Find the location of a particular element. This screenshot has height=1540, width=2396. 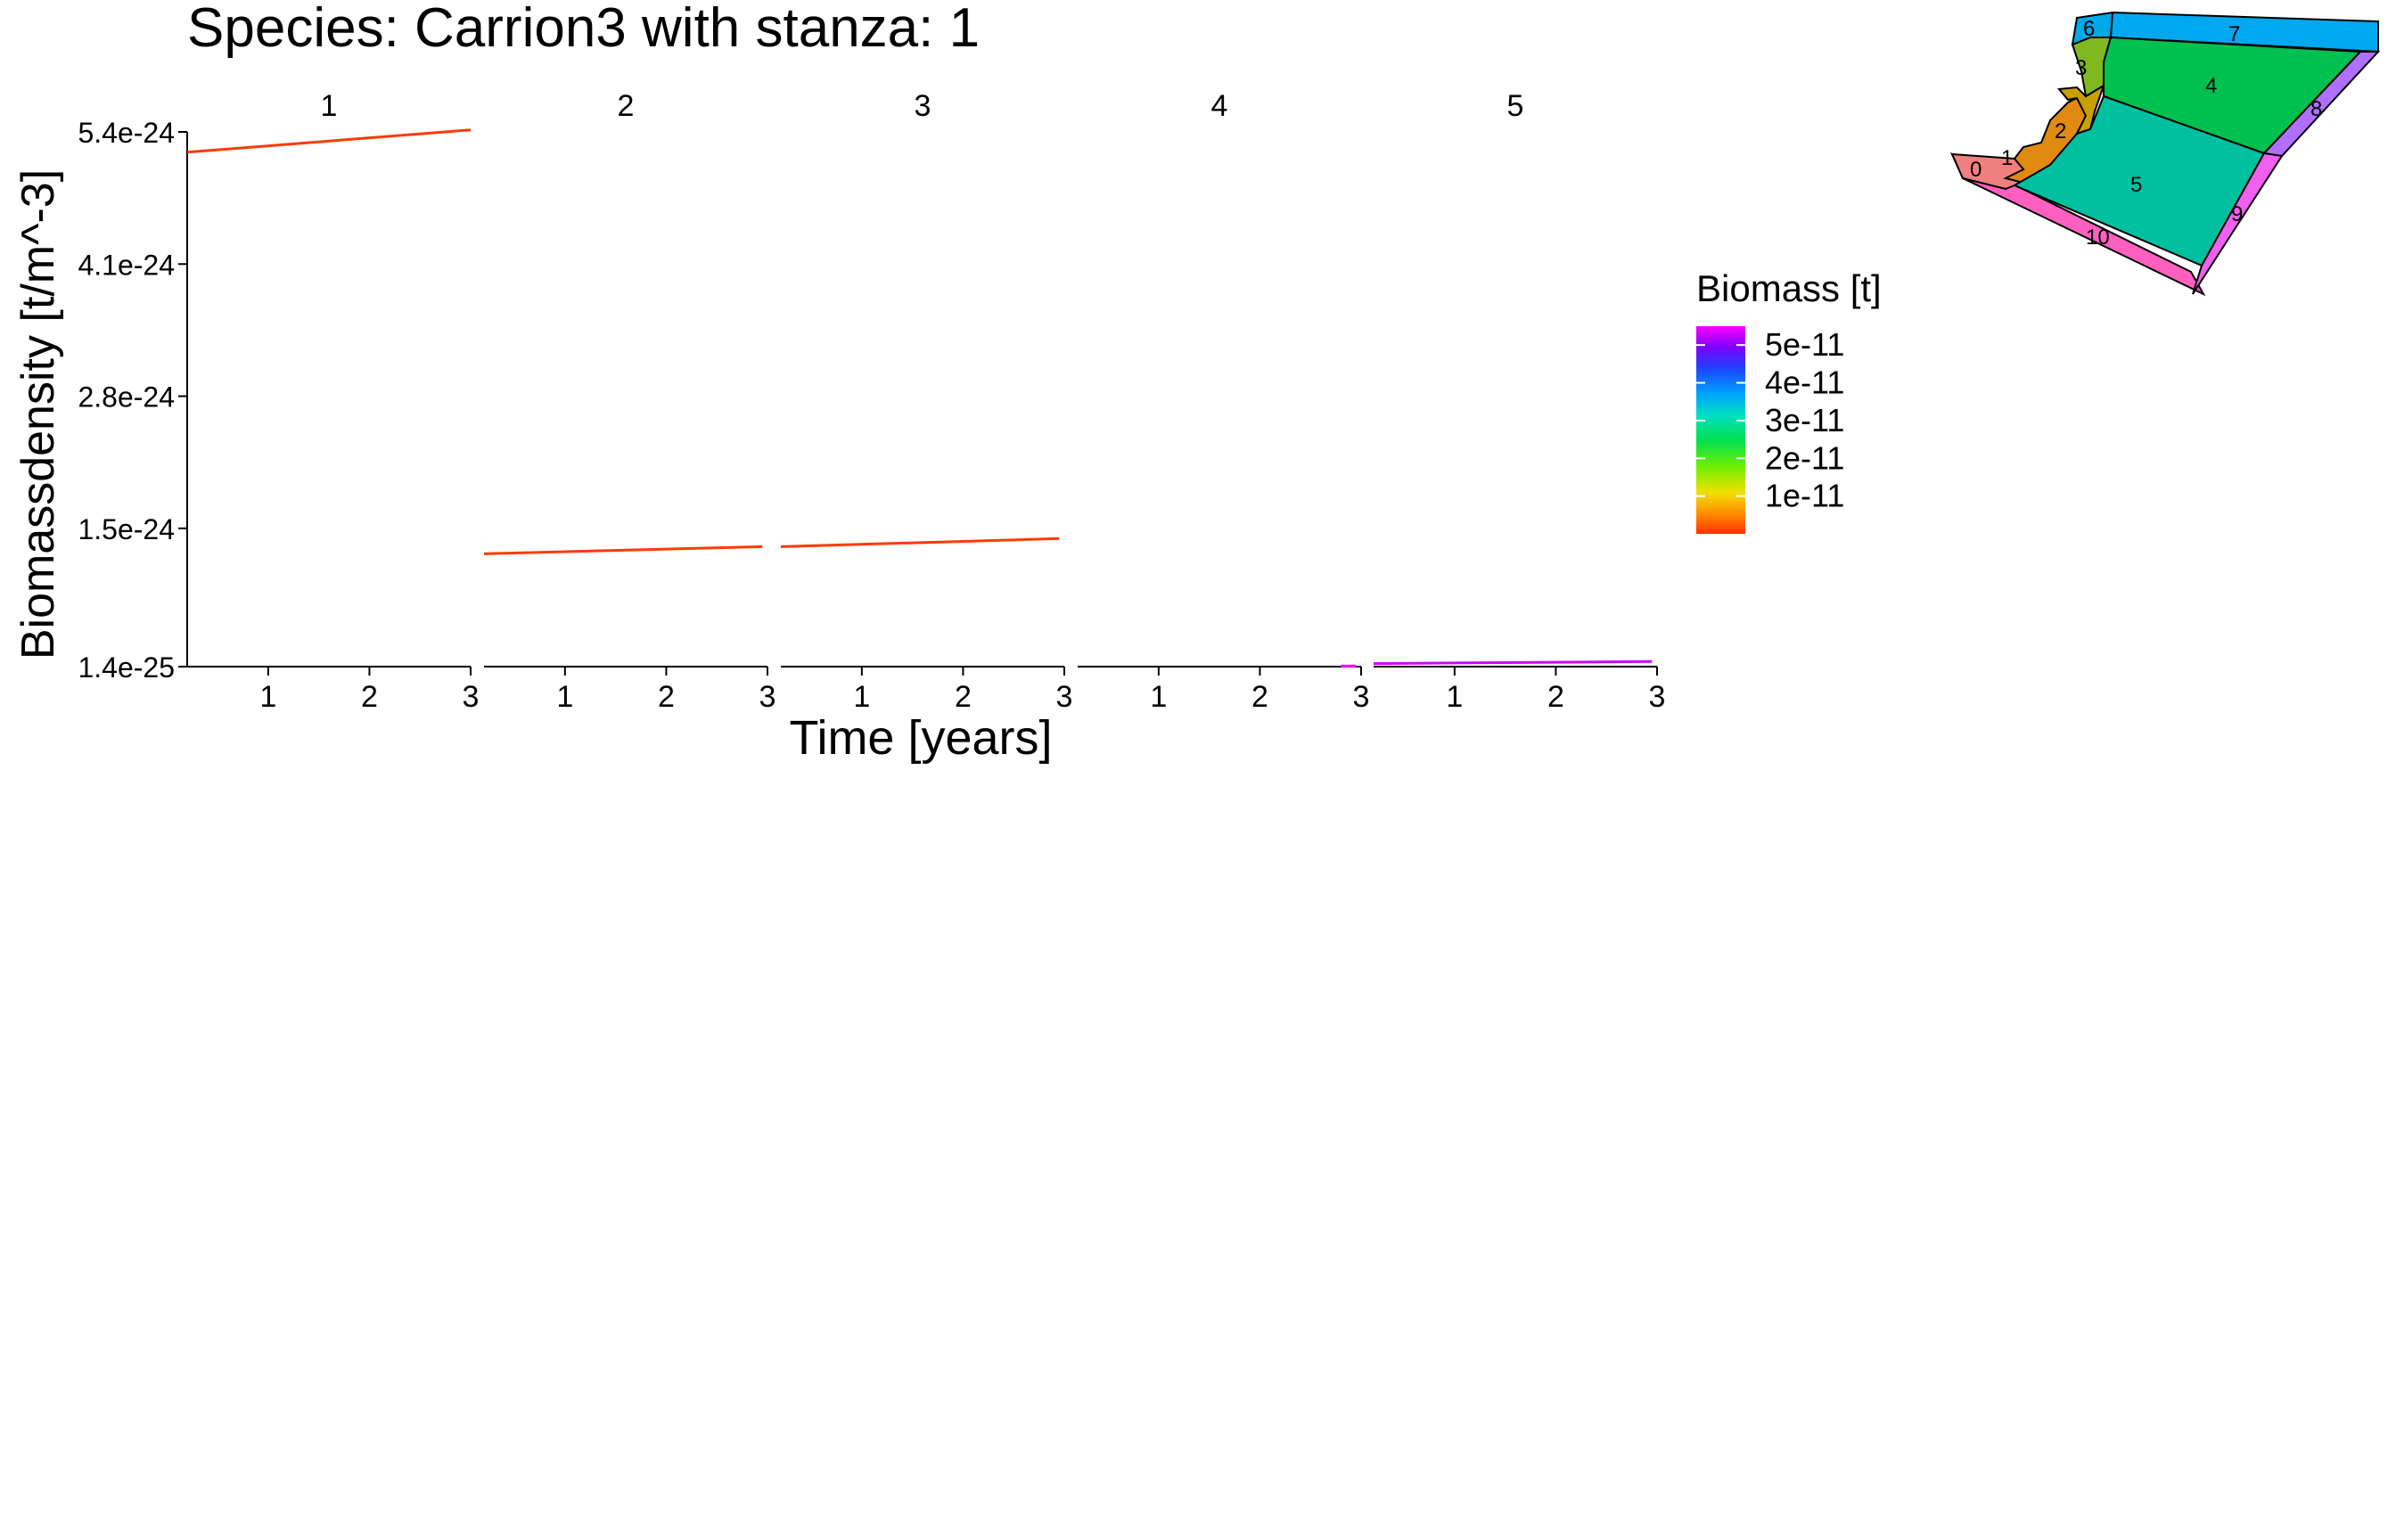

facet-panel-3: 3 1 2 3 is located at coordinates (926, 401).